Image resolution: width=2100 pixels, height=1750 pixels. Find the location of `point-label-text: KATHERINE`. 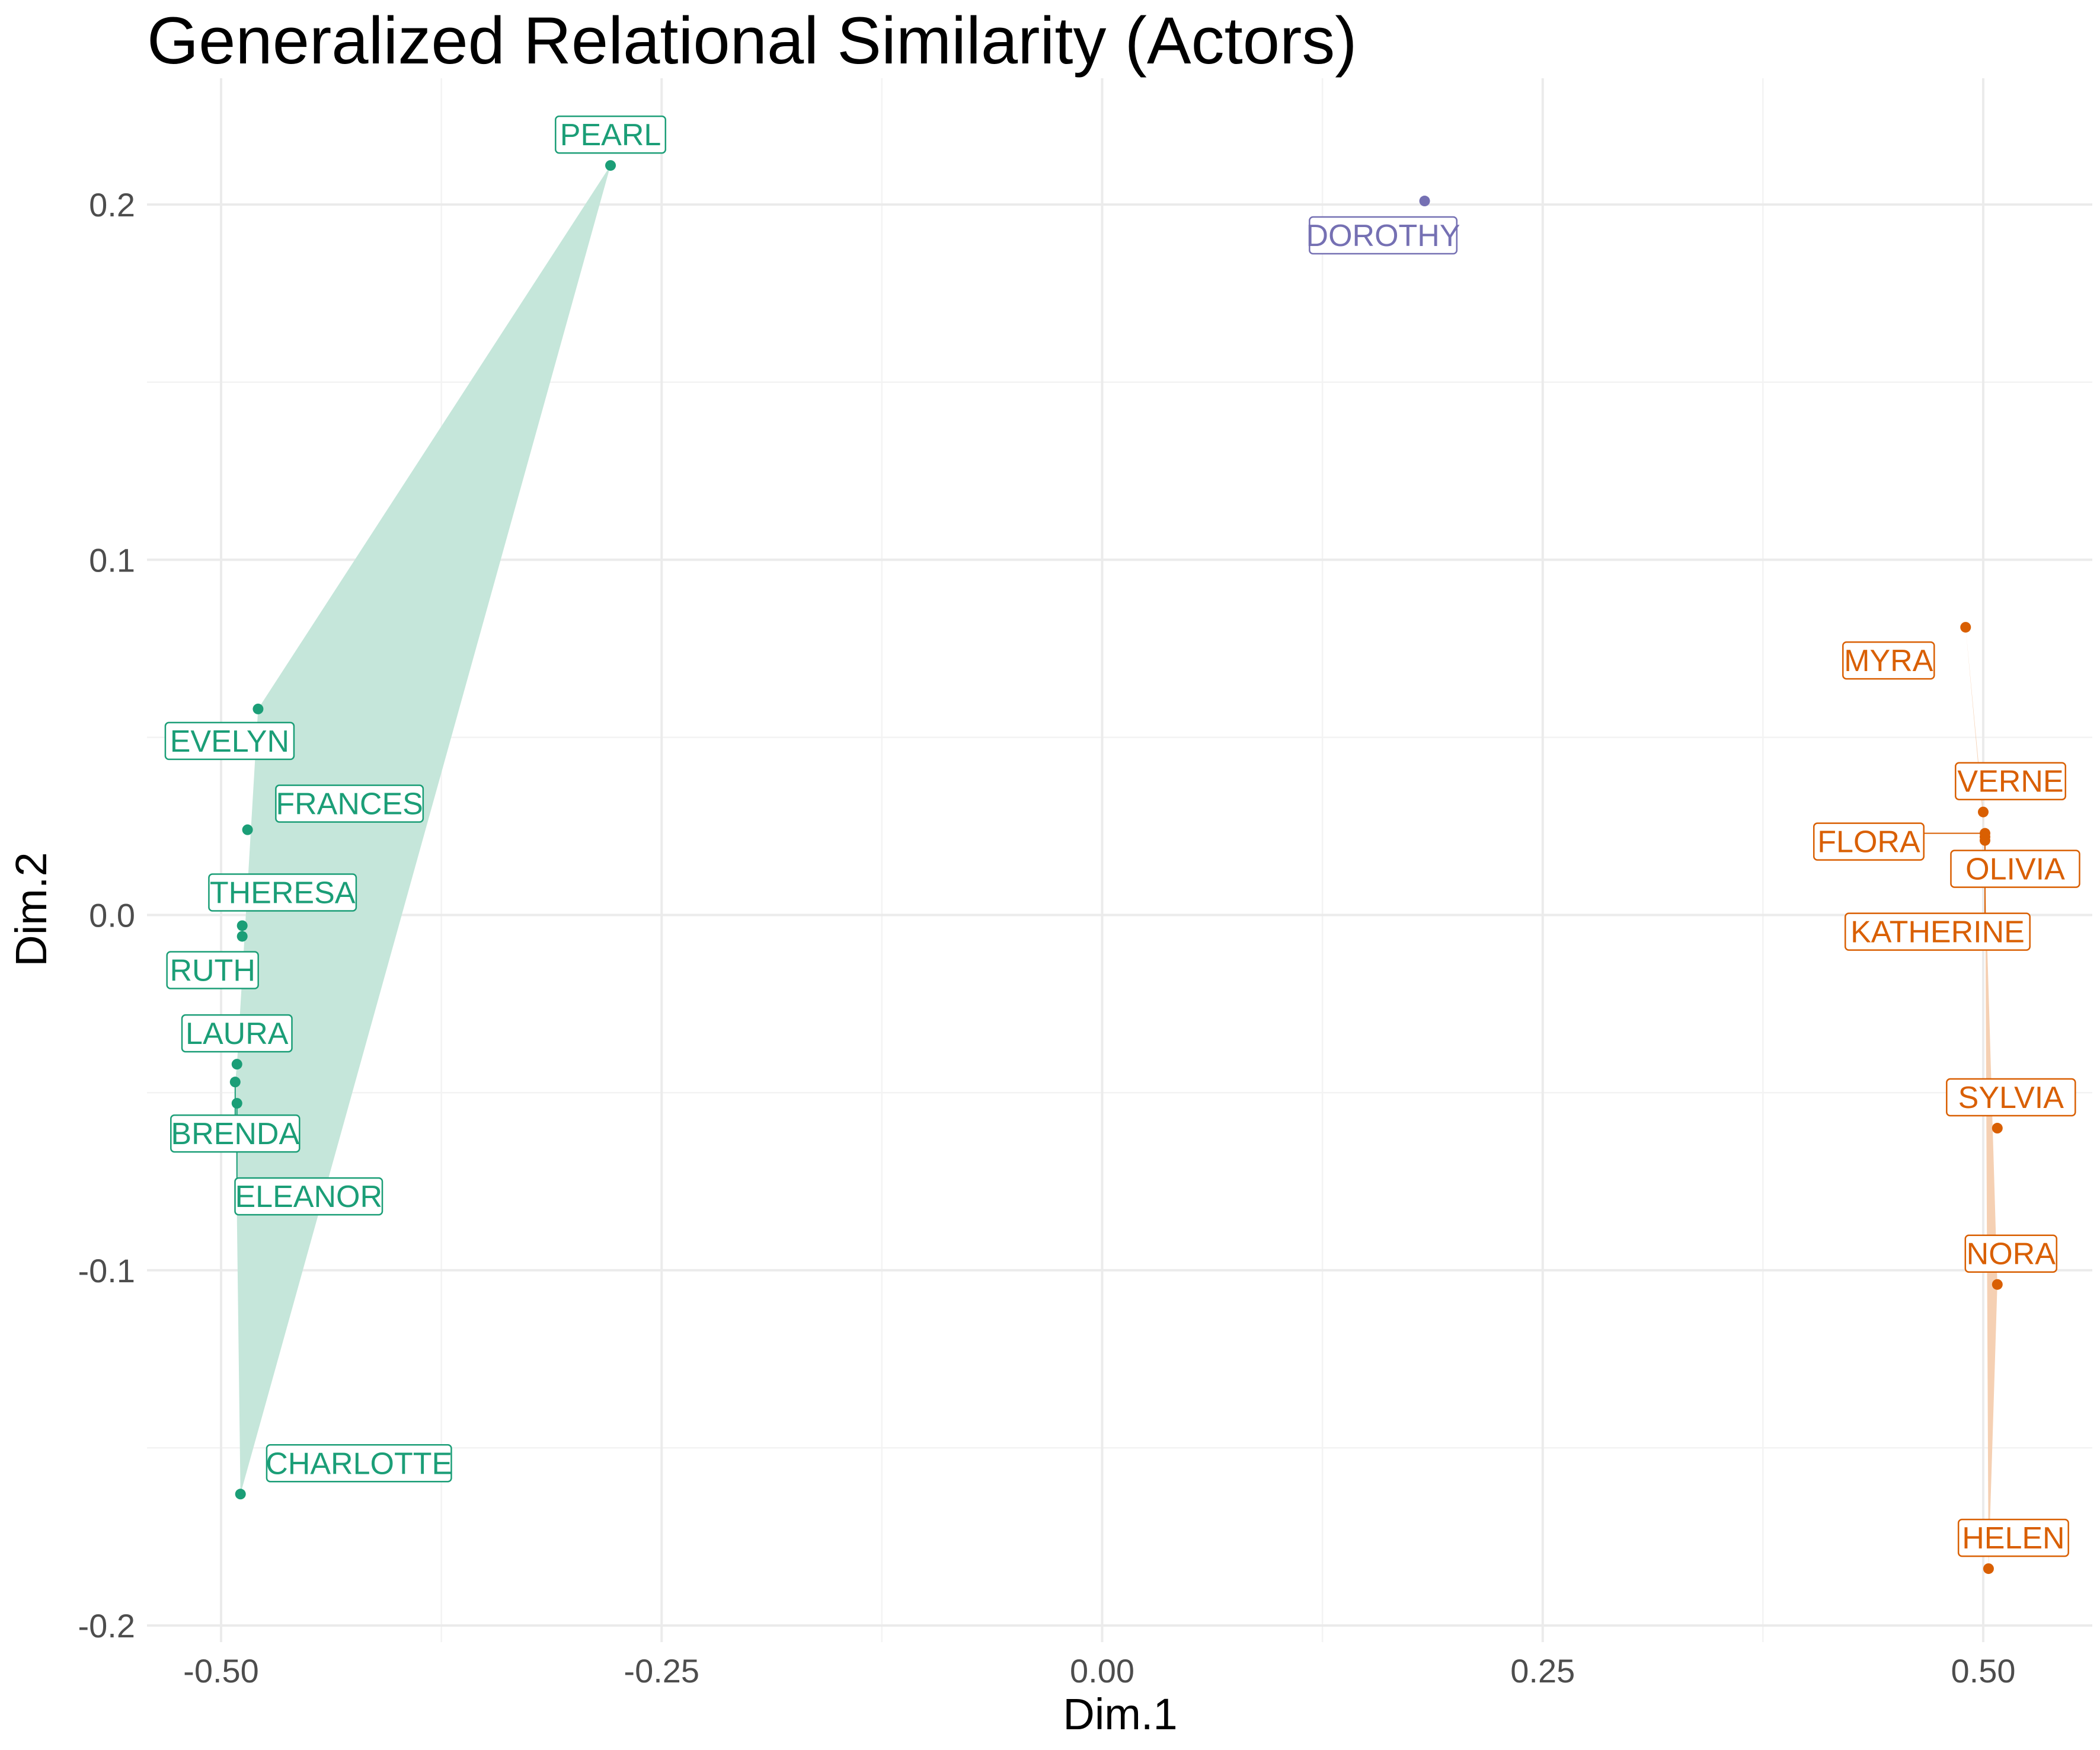

point-label-text: KATHERINE is located at coordinates (1937, 933).